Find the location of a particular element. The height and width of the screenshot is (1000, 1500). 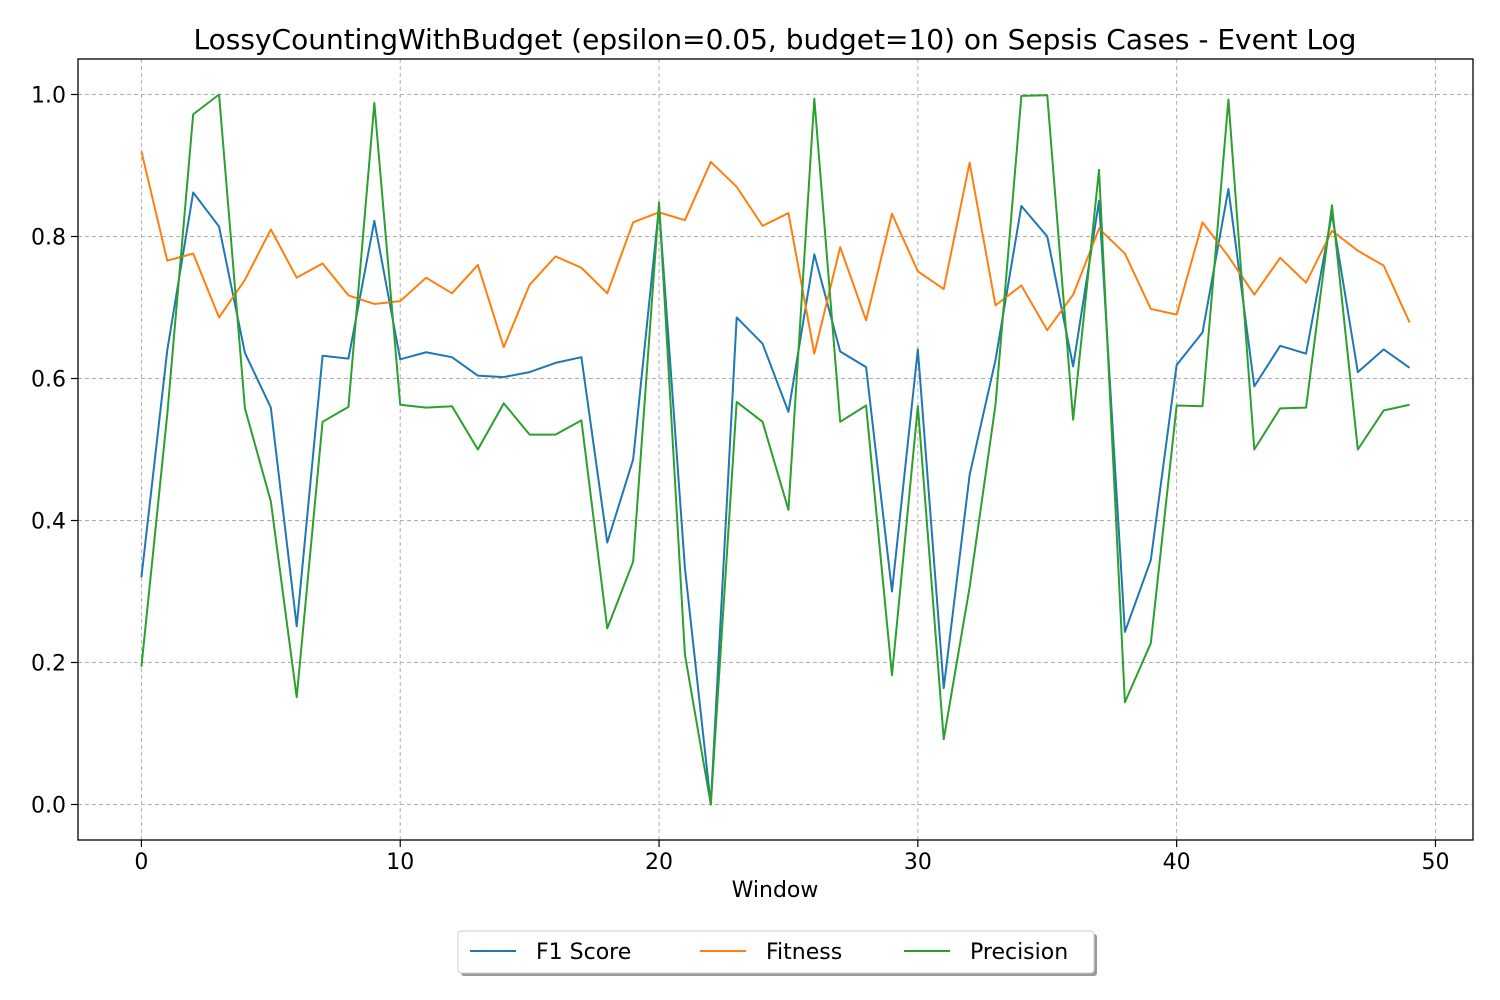

y-tick-label: 0.2 is located at coordinates (48, 664).